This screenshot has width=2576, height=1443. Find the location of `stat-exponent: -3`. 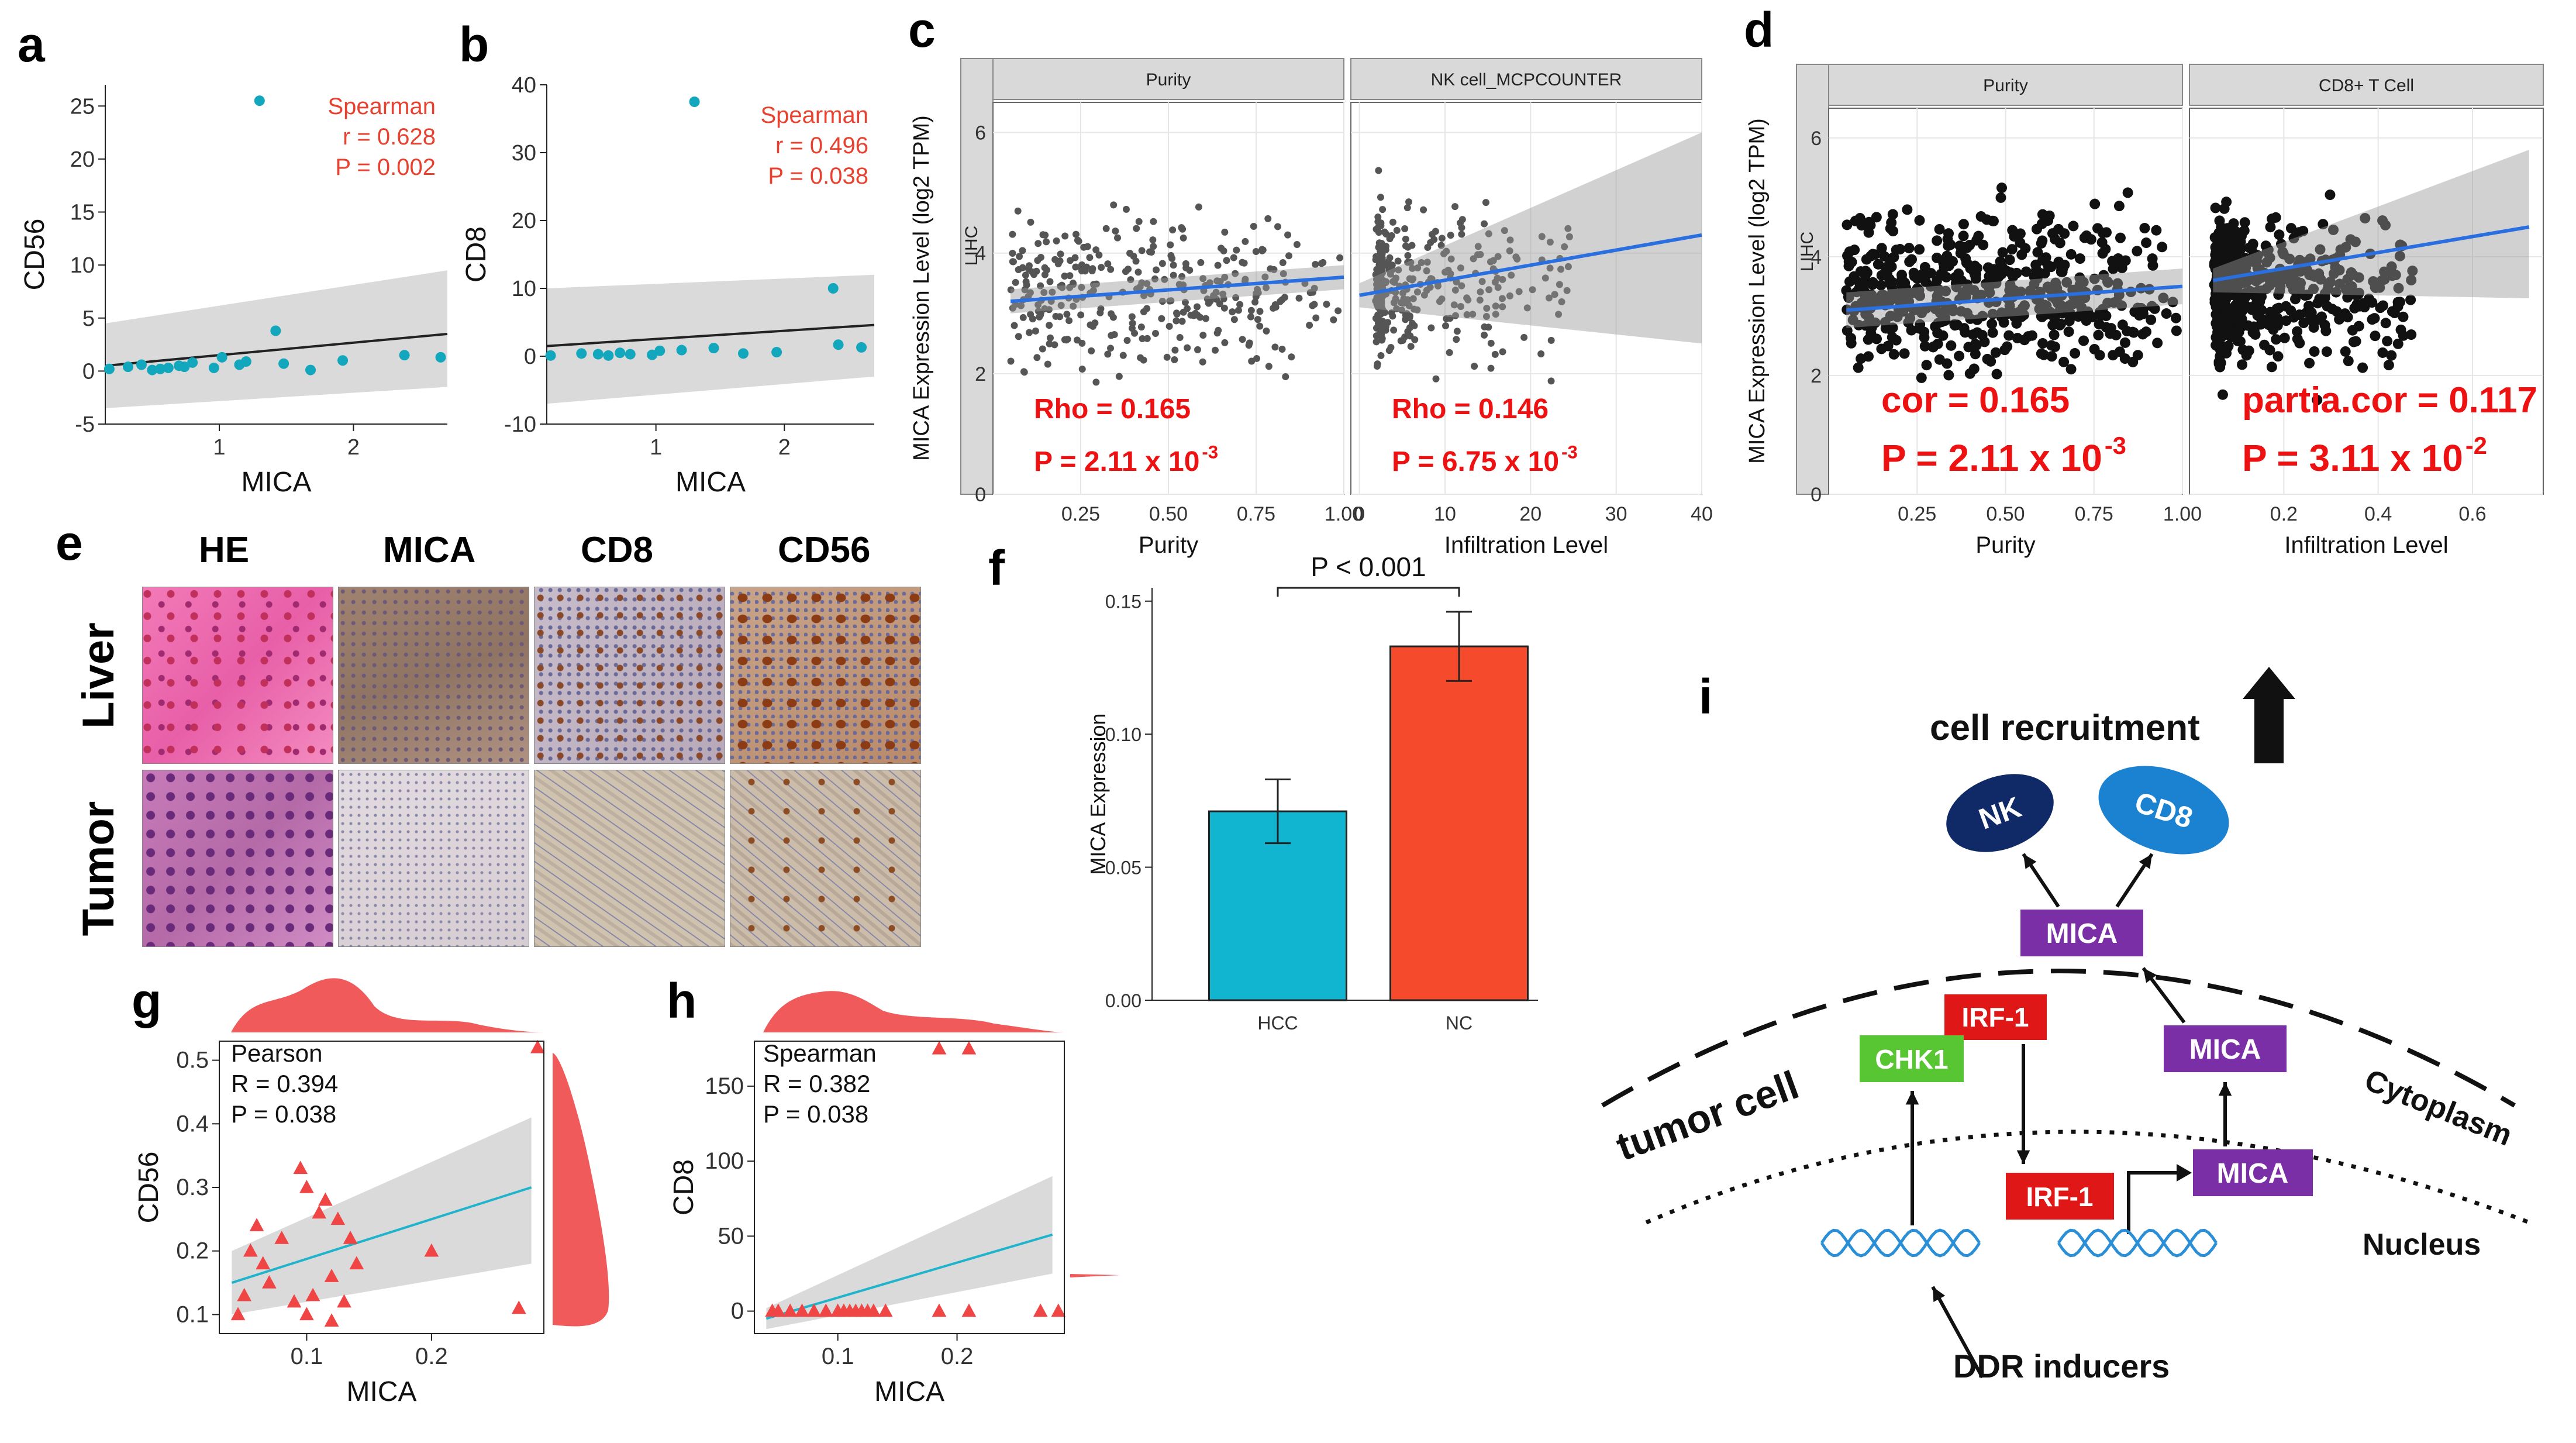

stat-exponent: -3 is located at coordinates (1210, 452).